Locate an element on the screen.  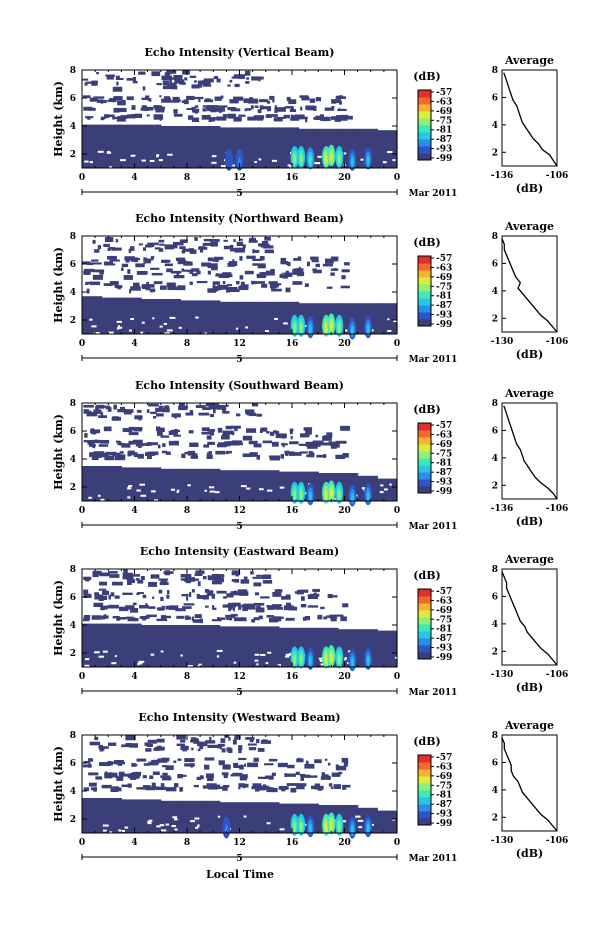
heatmap-layer is located at coordinates (240, 787).